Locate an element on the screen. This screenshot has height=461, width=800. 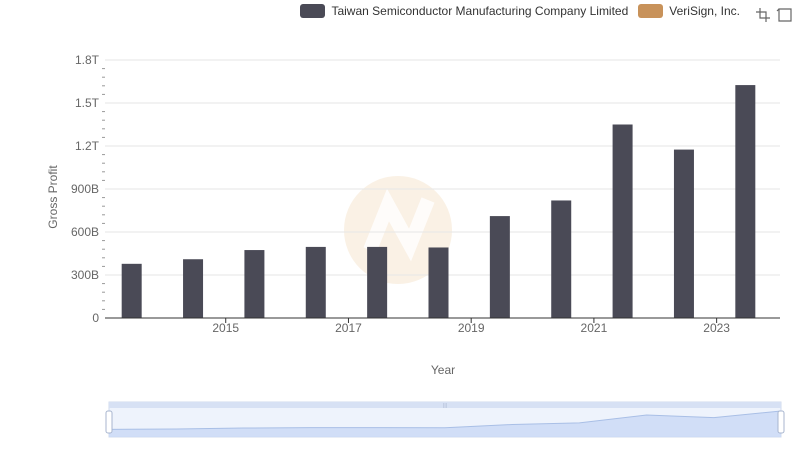
legend-item-verisign: VeriSign, Inc. is located at coordinates (689, 11).